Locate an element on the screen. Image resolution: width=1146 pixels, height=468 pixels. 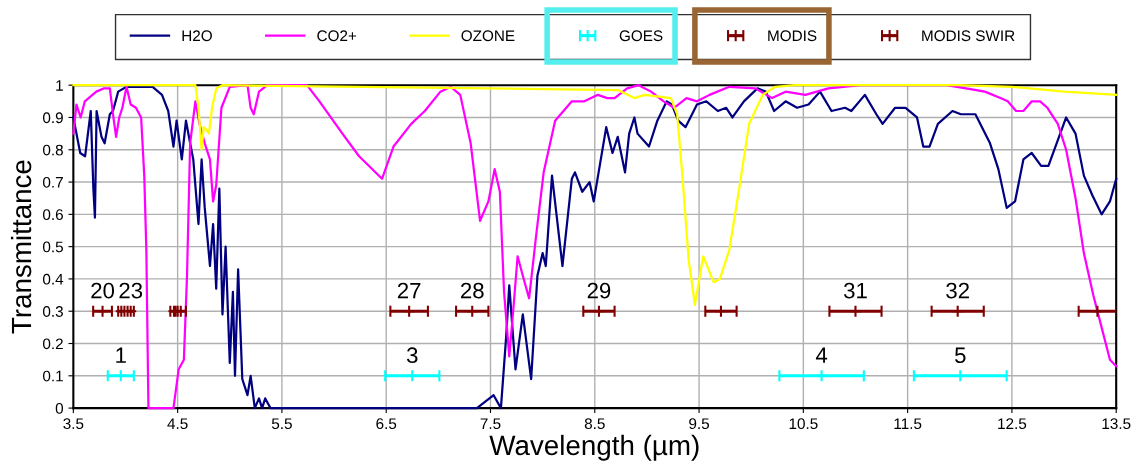
annotation: 31 is located at coordinates (855, 290).